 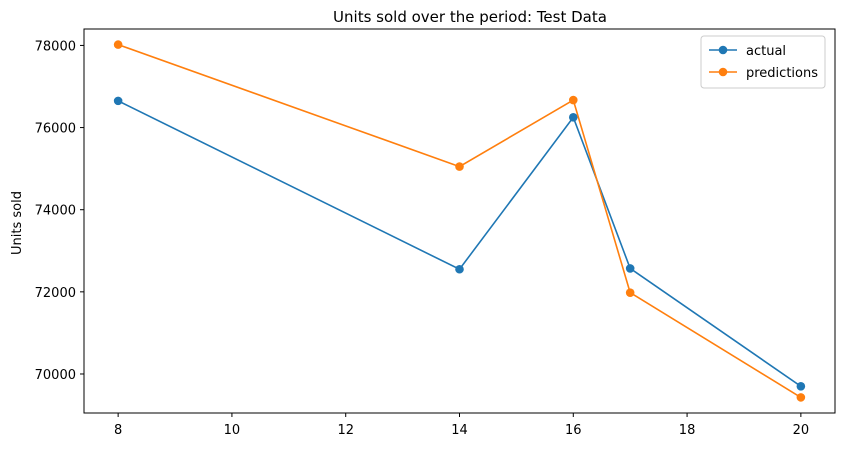 I want to click on x-tick-label: 18, so click(x=687, y=430).